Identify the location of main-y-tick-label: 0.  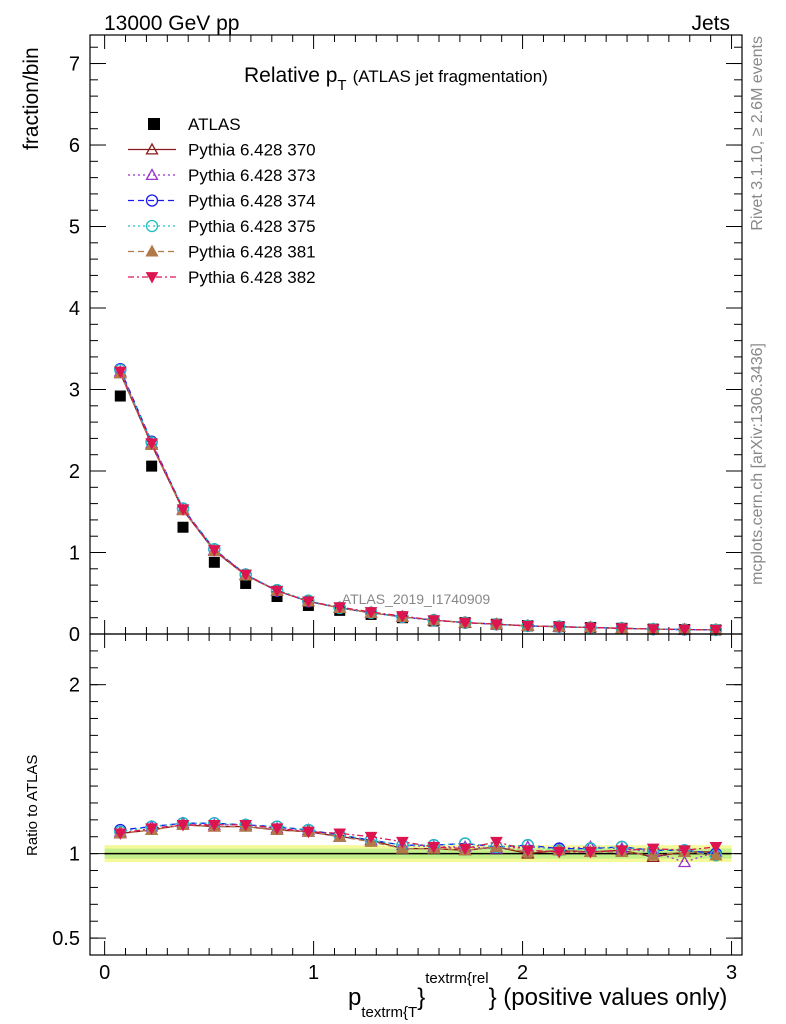
(74, 635).